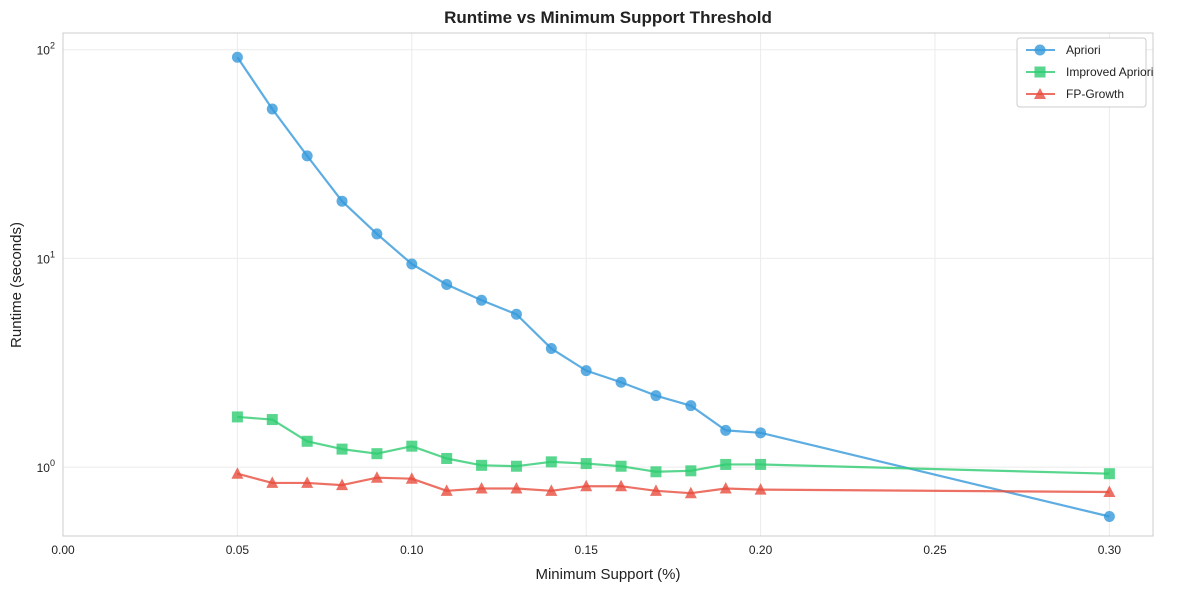 Image resolution: width=1189 pixels, height=590 pixels. What do you see at coordinates (1109, 72) in the screenshot?
I see `legend-label-improved-apriori: Improved Apriori` at bounding box center [1109, 72].